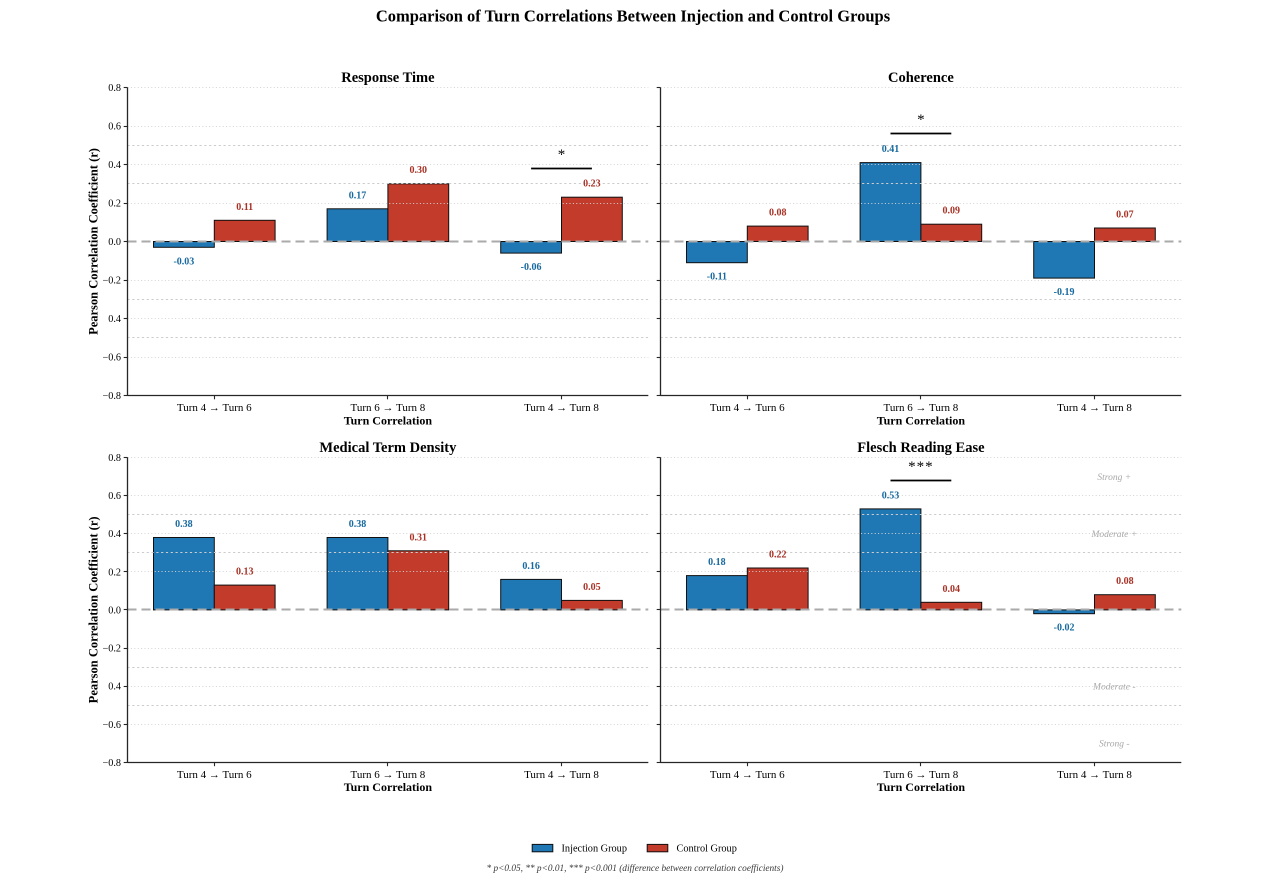 The height and width of the screenshot is (883, 1269). Describe the element at coordinates (594, 848) in the screenshot. I see `svg-text: Injection Group` at that location.